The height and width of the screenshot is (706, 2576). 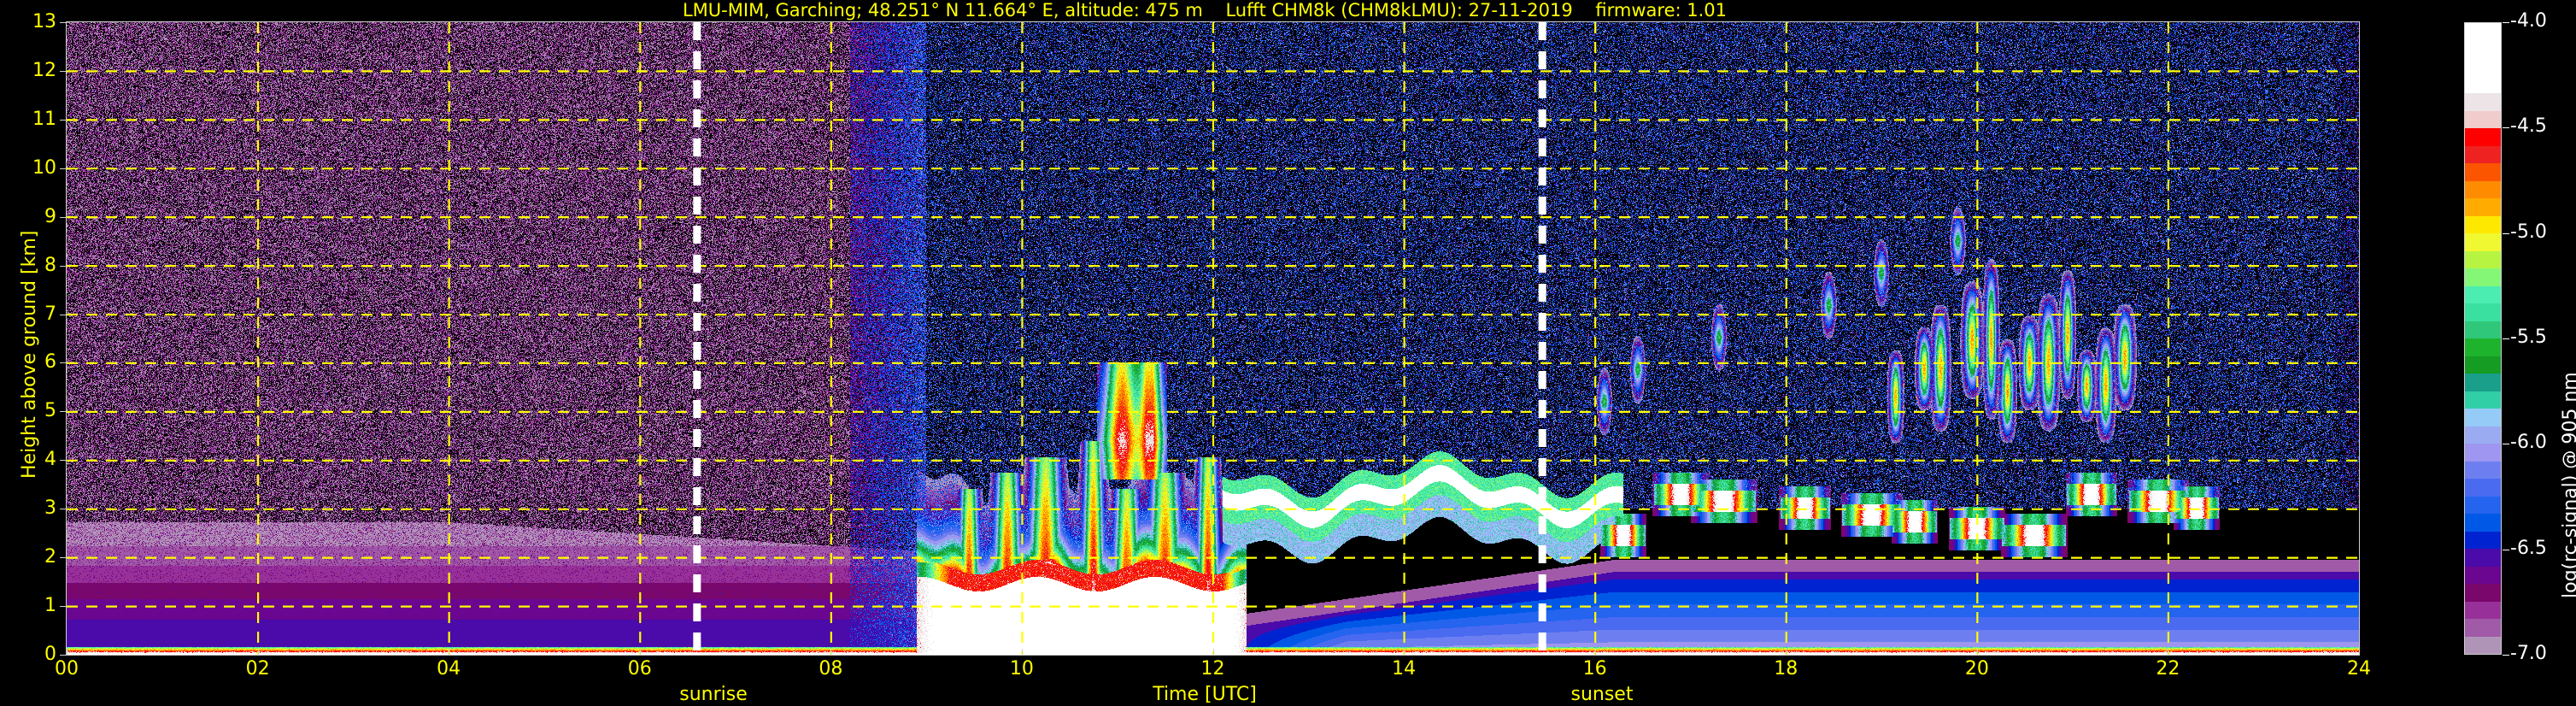 I want to click on x-tick-label: 18, so click(x=1786, y=669).